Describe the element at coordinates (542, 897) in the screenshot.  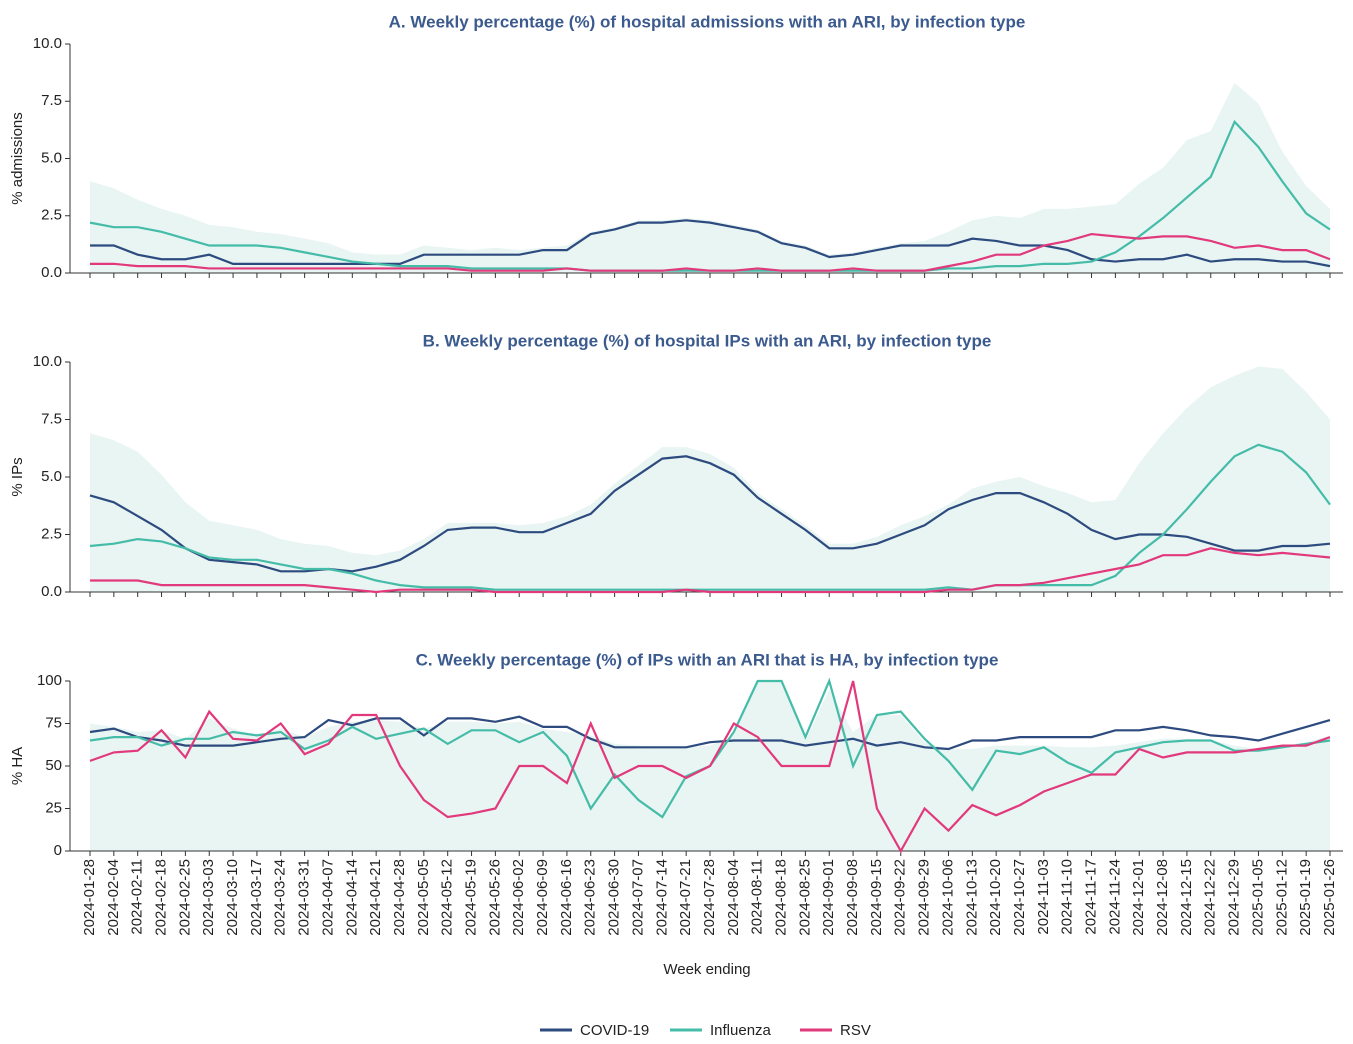
I see `x-tick-label: 2024-06-09` at that location.